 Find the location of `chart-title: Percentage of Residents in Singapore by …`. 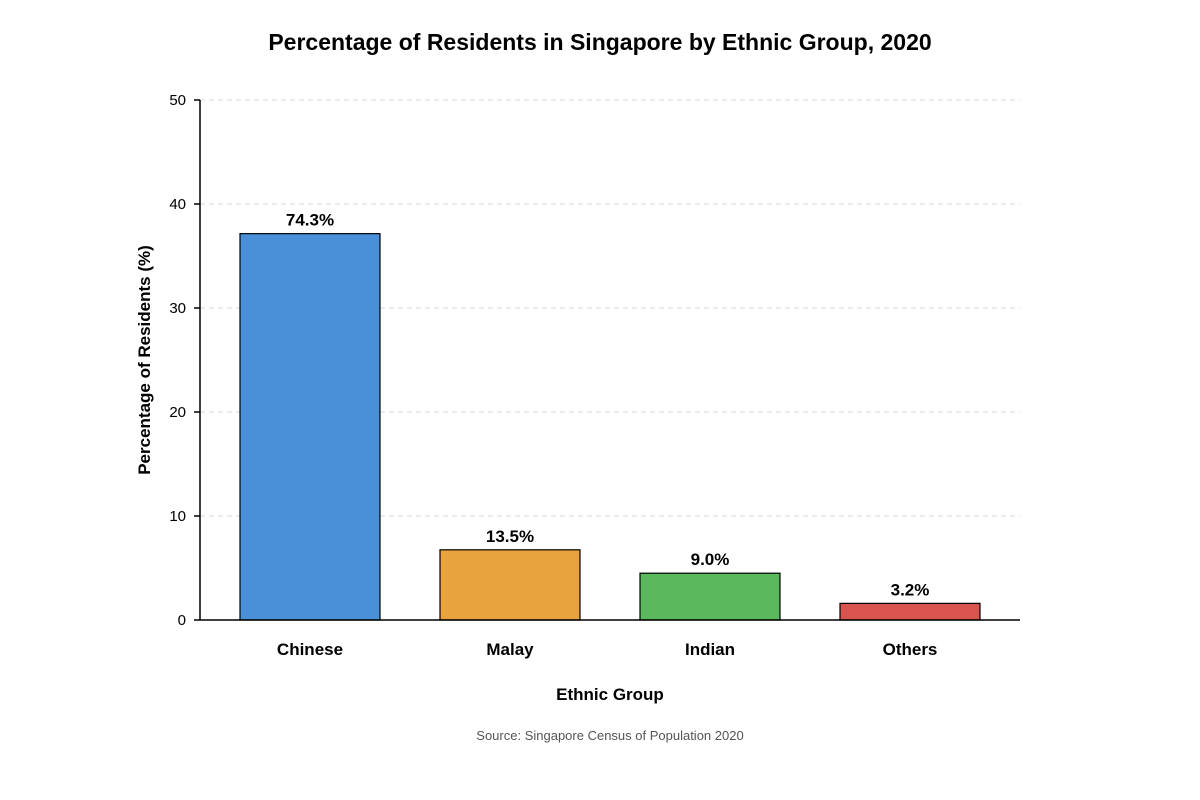

chart-title: Percentage of Residents in Singapore by … is located at coordinates (599, 42).